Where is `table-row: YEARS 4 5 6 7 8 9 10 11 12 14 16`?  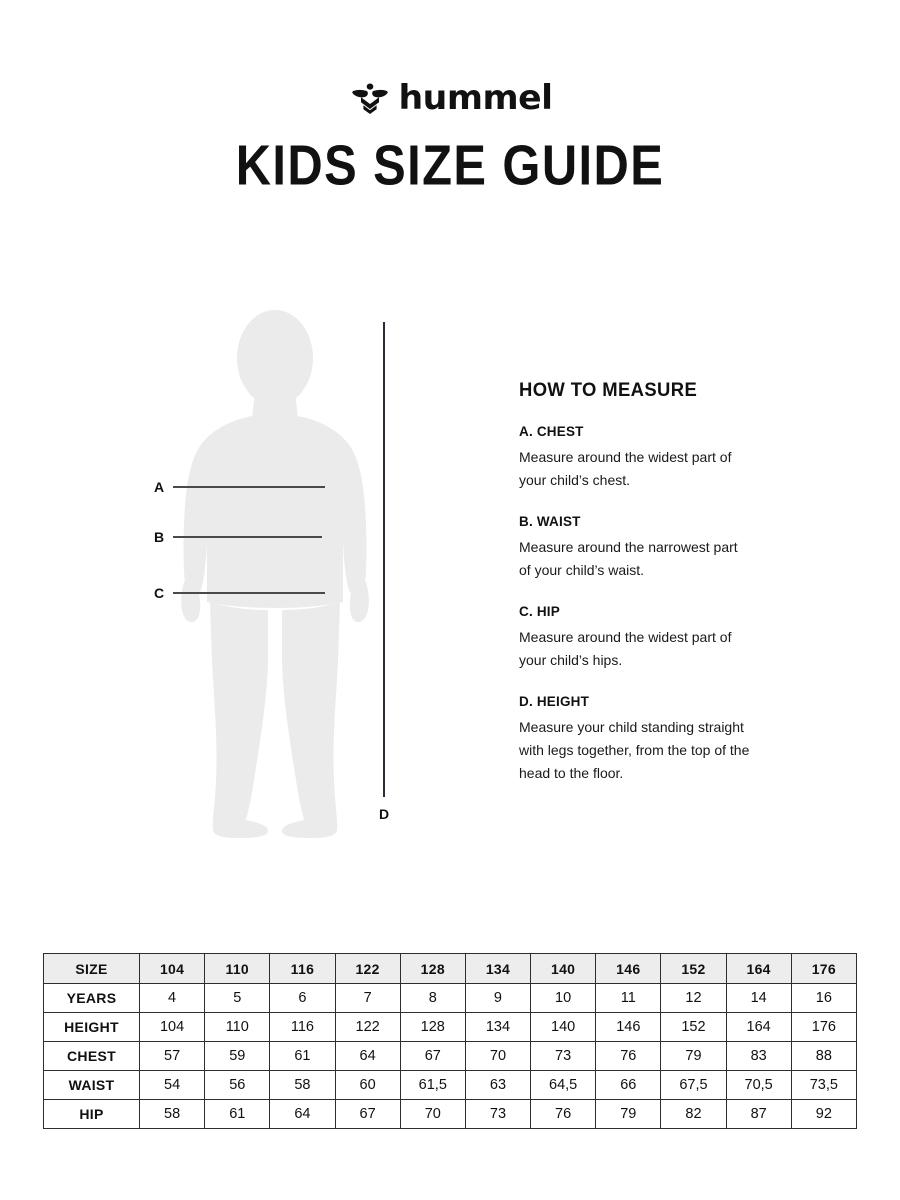 table-row: YEARS 4 5 6 7 8 9 10 11 12 14 16 is located at coordinates (450, 998).